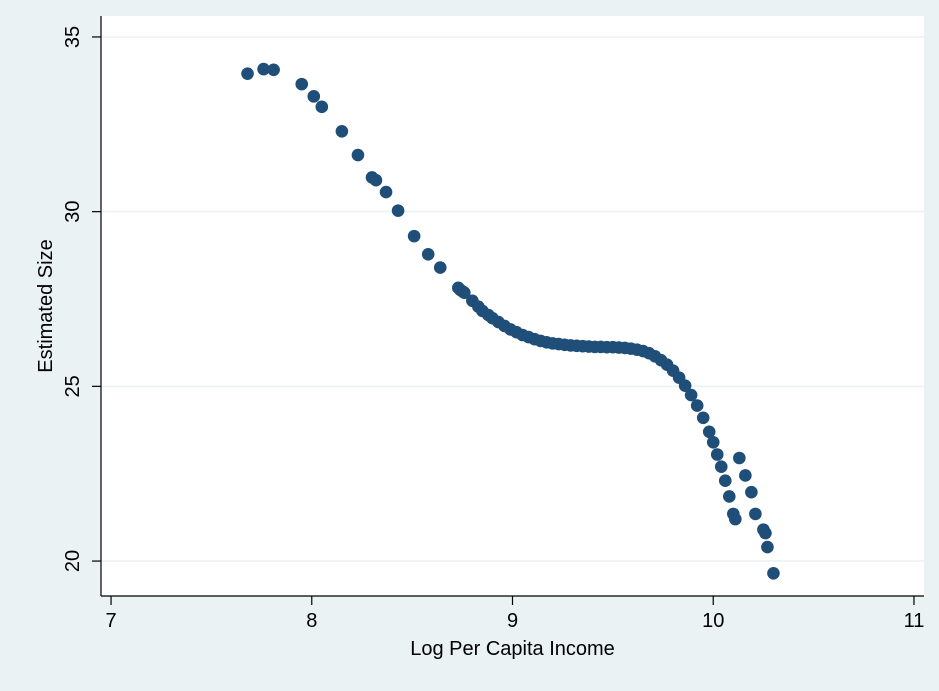 The height and width of the screenshot is (691, 939). Describe the element at coordinates (73, 37) in the screenshot. I see `y-tick-label: 35` at that location.